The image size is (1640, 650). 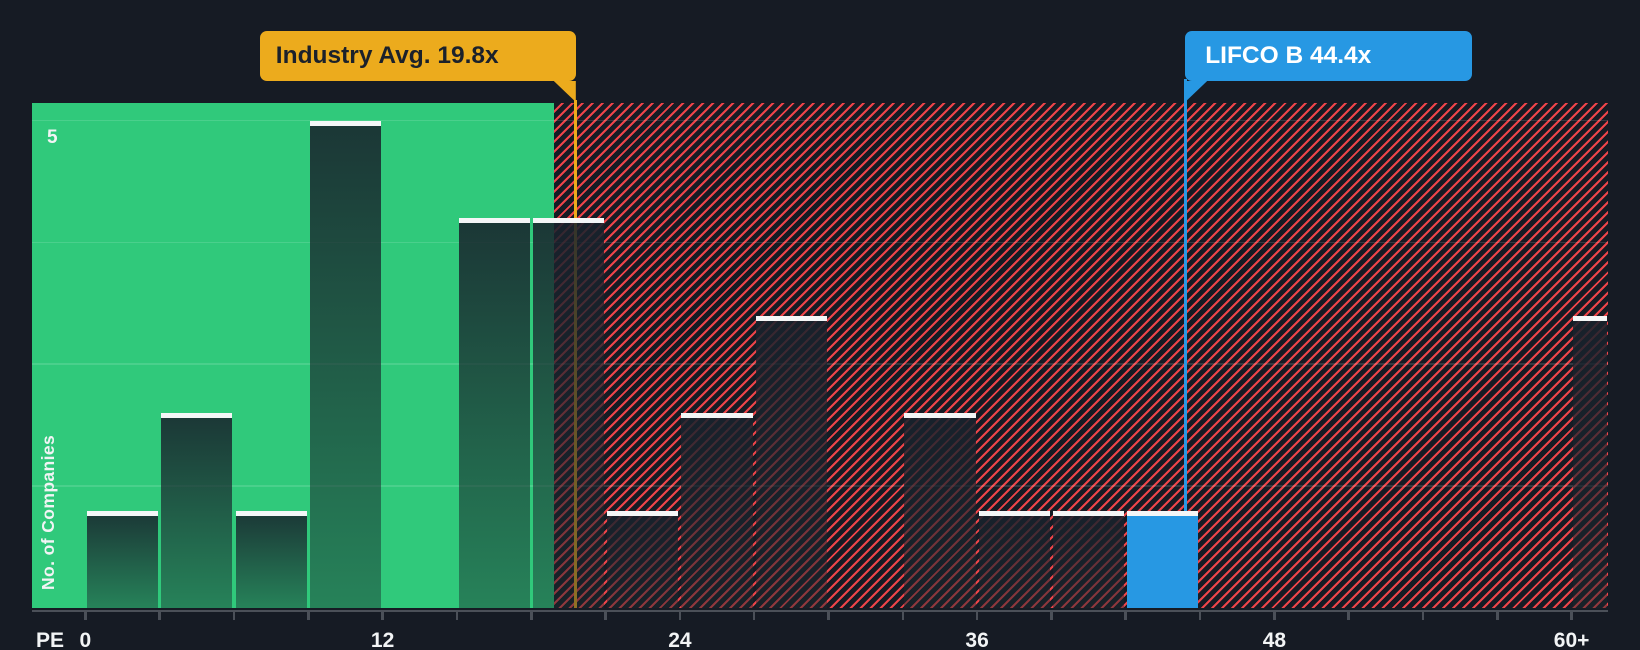 What do you see at coordinates (1274, 639) in the screenshot?
I see `x-tick-label-48: 48` at bounding box center [1274, 639].